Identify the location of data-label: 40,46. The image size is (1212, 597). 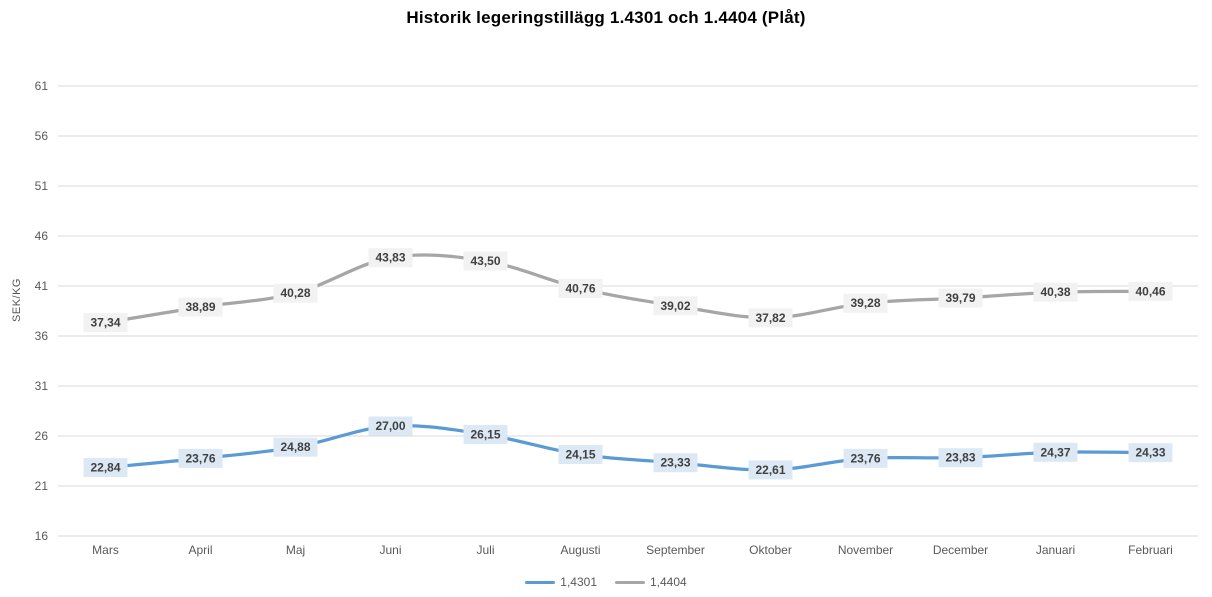
(1150, 291).